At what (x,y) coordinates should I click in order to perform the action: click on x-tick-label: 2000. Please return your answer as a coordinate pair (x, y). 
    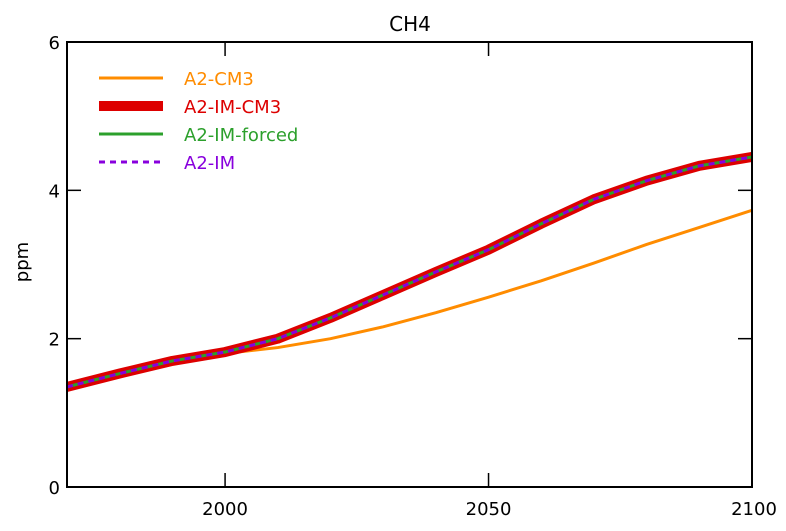
    Looking at the image, I should click on (225, 509).